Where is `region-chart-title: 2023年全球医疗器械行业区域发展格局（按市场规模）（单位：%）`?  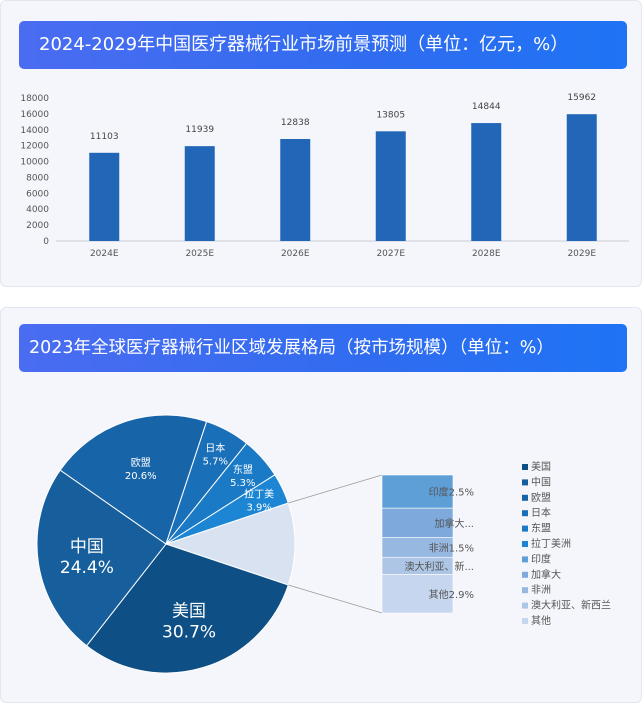 region-chart-title: 2023年全球医疗器械行业区域发展格局（按市场规模）（单位：%） is located at coordinates (323, 348).